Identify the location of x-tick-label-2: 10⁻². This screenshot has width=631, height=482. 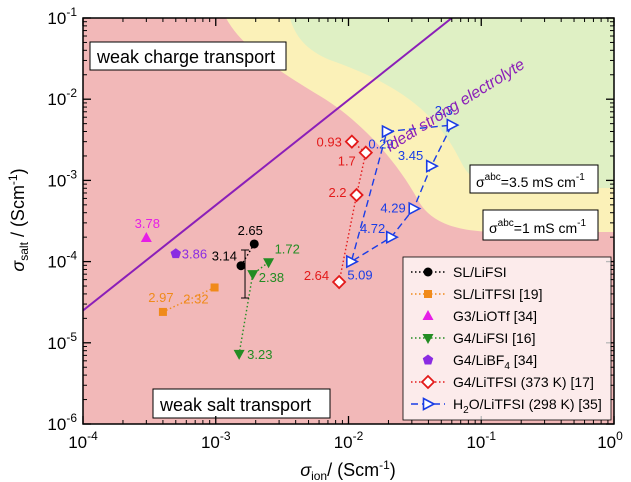
(349, 440).